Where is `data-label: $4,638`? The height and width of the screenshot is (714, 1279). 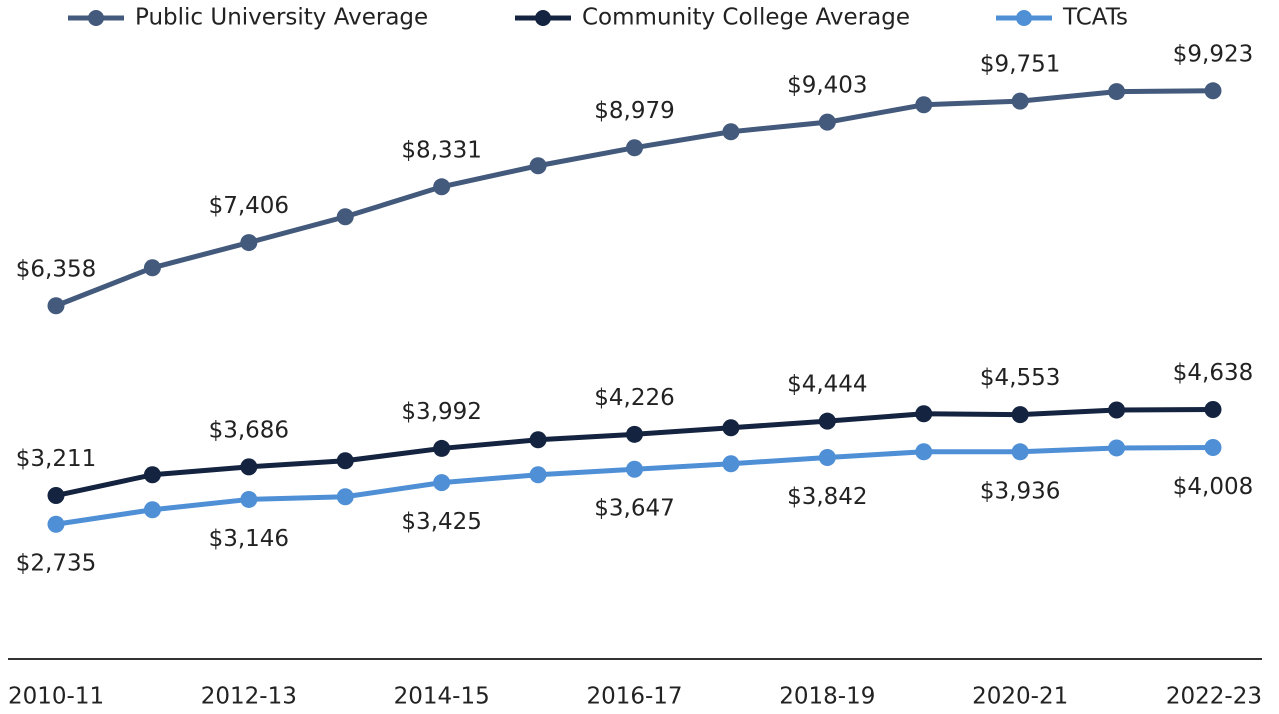
data-label: $4,638 is located at coordinates (1213, 373).